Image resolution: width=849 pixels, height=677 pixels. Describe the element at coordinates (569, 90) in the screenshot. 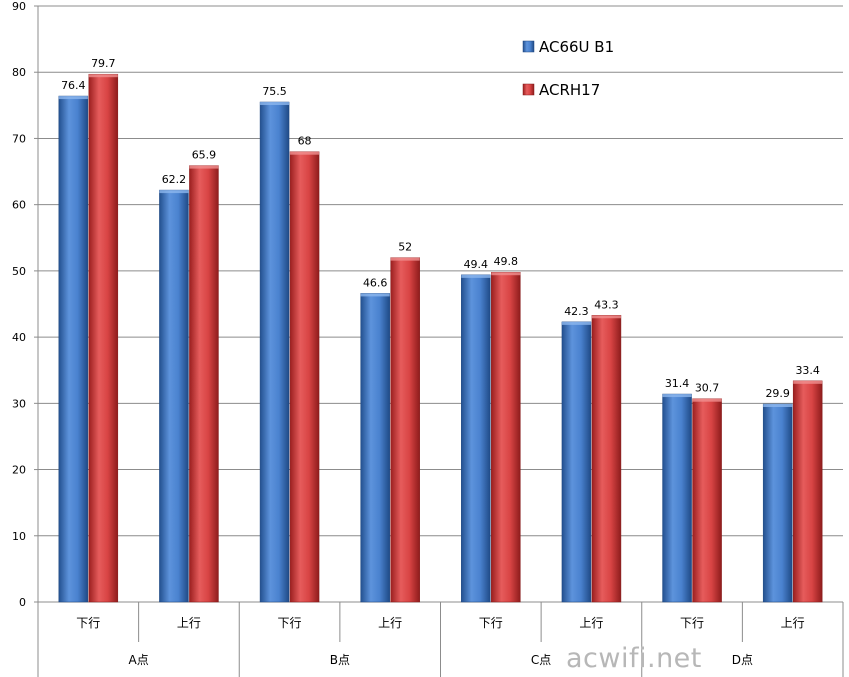

I see `legend-label: ACRH17` at that location.